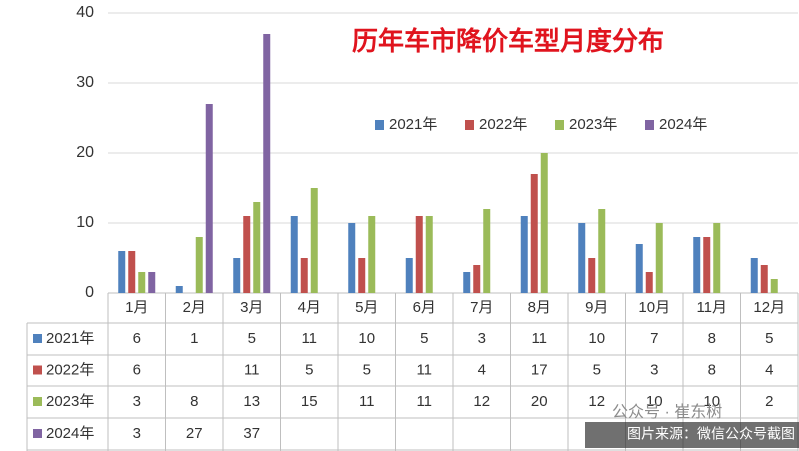 Image resolution: width=799 pixels, height=451 pixels. Describe the element at coordinates (89, 292) in the screenshot. I see `y-tick-label: 0` at that location.